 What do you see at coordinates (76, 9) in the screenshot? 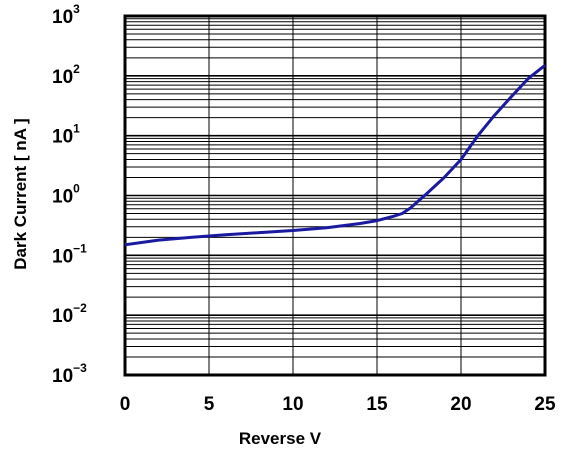
I see `y-tick-exponent: 3` at bounding box center [76, 9].